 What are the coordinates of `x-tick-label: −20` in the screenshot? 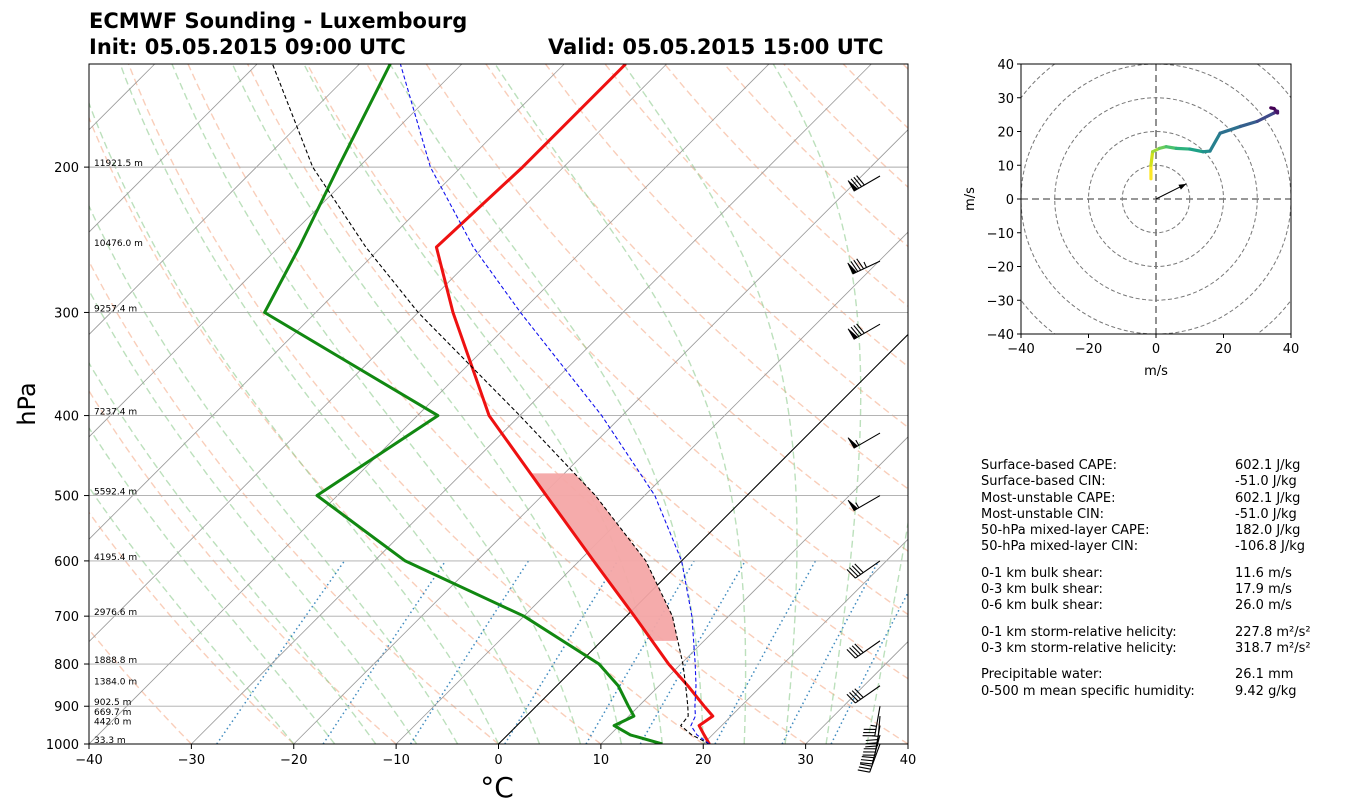 It's located at (293, 760).